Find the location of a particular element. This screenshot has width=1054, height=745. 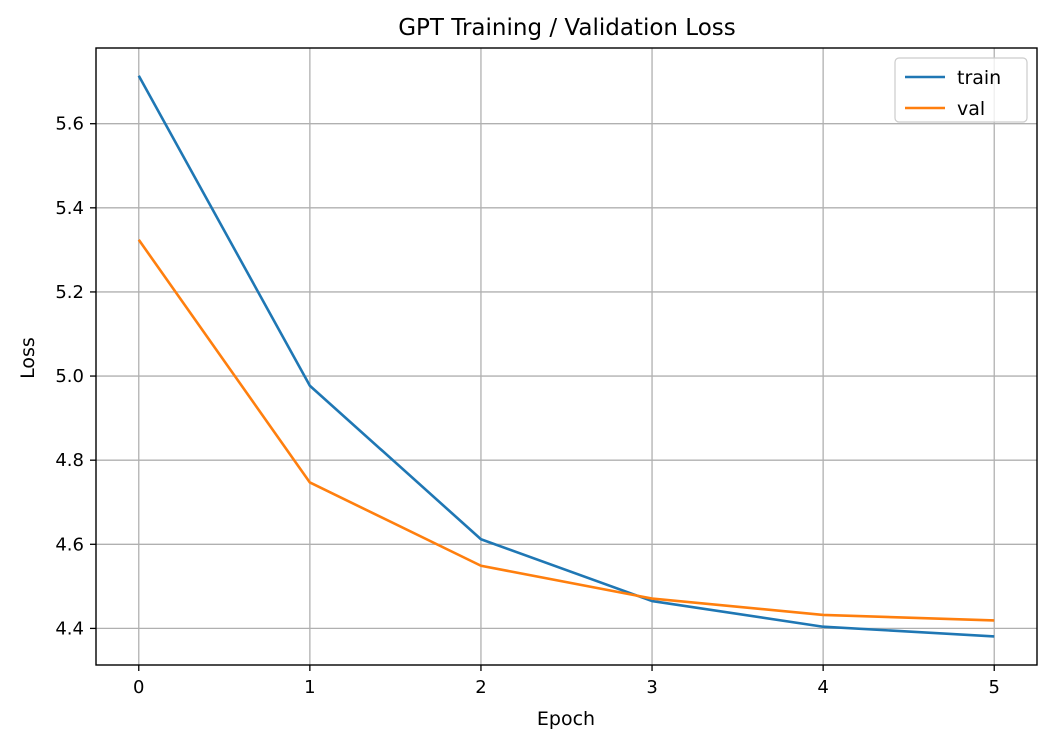

x-tick-label: 0 is located at coordinates (138, 687).